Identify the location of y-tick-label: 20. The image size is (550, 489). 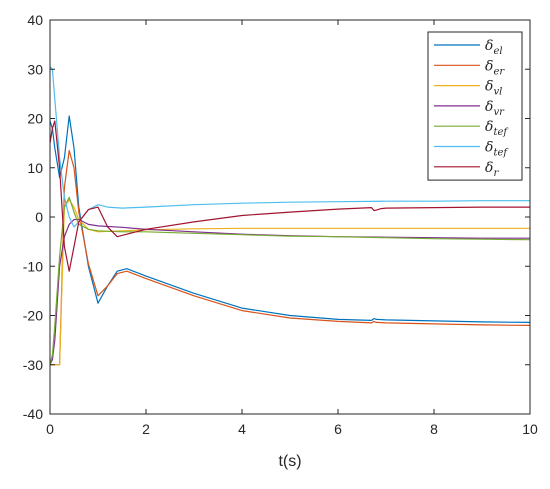
(35, 119).